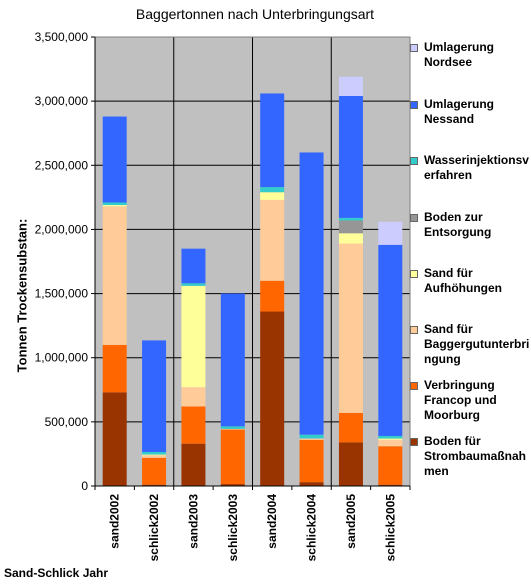  I want to click on chart-title: Baggertonnen nach Unterbringungsart, so click(255, 14).